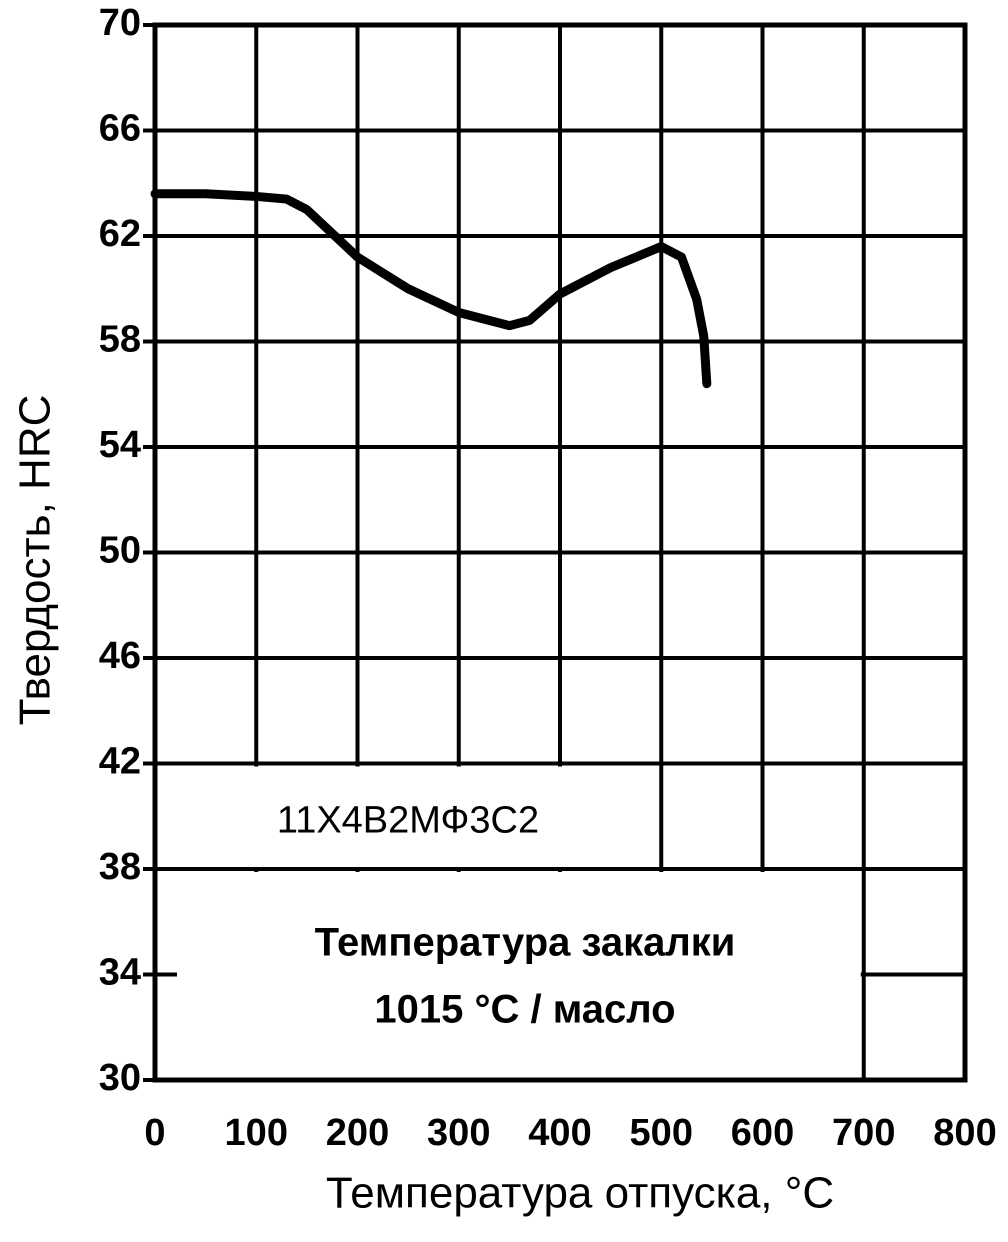 This screenshot has height=1242, width=1008. Describe the element at coordinates (525, 943) in the screenshot. I see `annotation: Температура закалки` at that location.